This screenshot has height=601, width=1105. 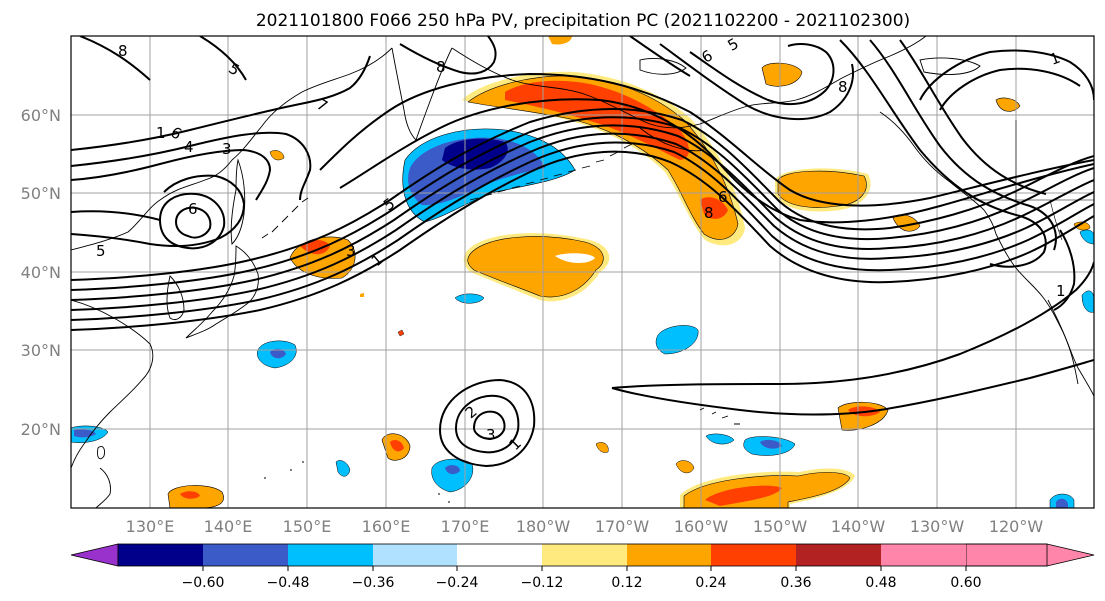 I want to click on pv-vortex-48n-140e-outer, so click(x=192, y=221).